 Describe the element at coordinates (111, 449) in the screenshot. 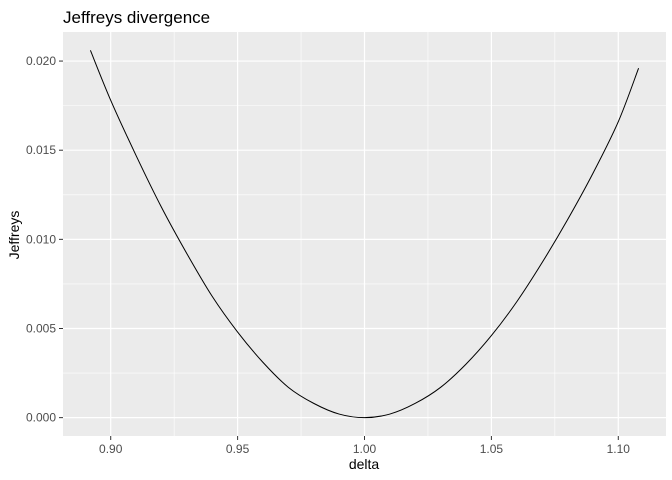

I see `x-tick-label: 0.90` at that location.